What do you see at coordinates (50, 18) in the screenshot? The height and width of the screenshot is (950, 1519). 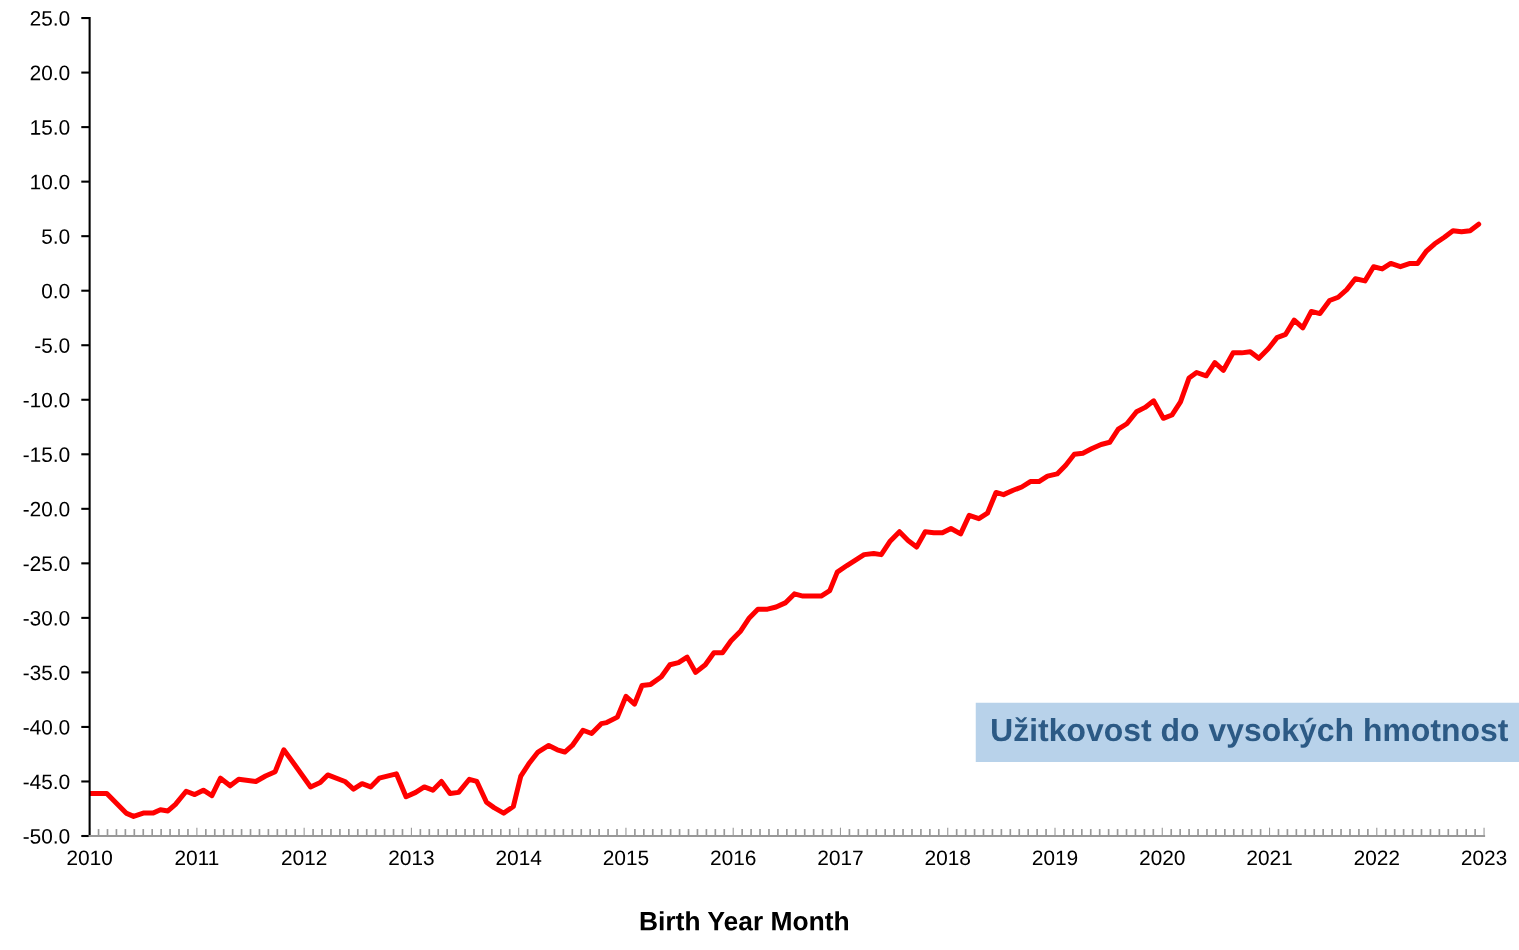 I see `y-tick-label: 25.0` at bounding box center [50, 18].